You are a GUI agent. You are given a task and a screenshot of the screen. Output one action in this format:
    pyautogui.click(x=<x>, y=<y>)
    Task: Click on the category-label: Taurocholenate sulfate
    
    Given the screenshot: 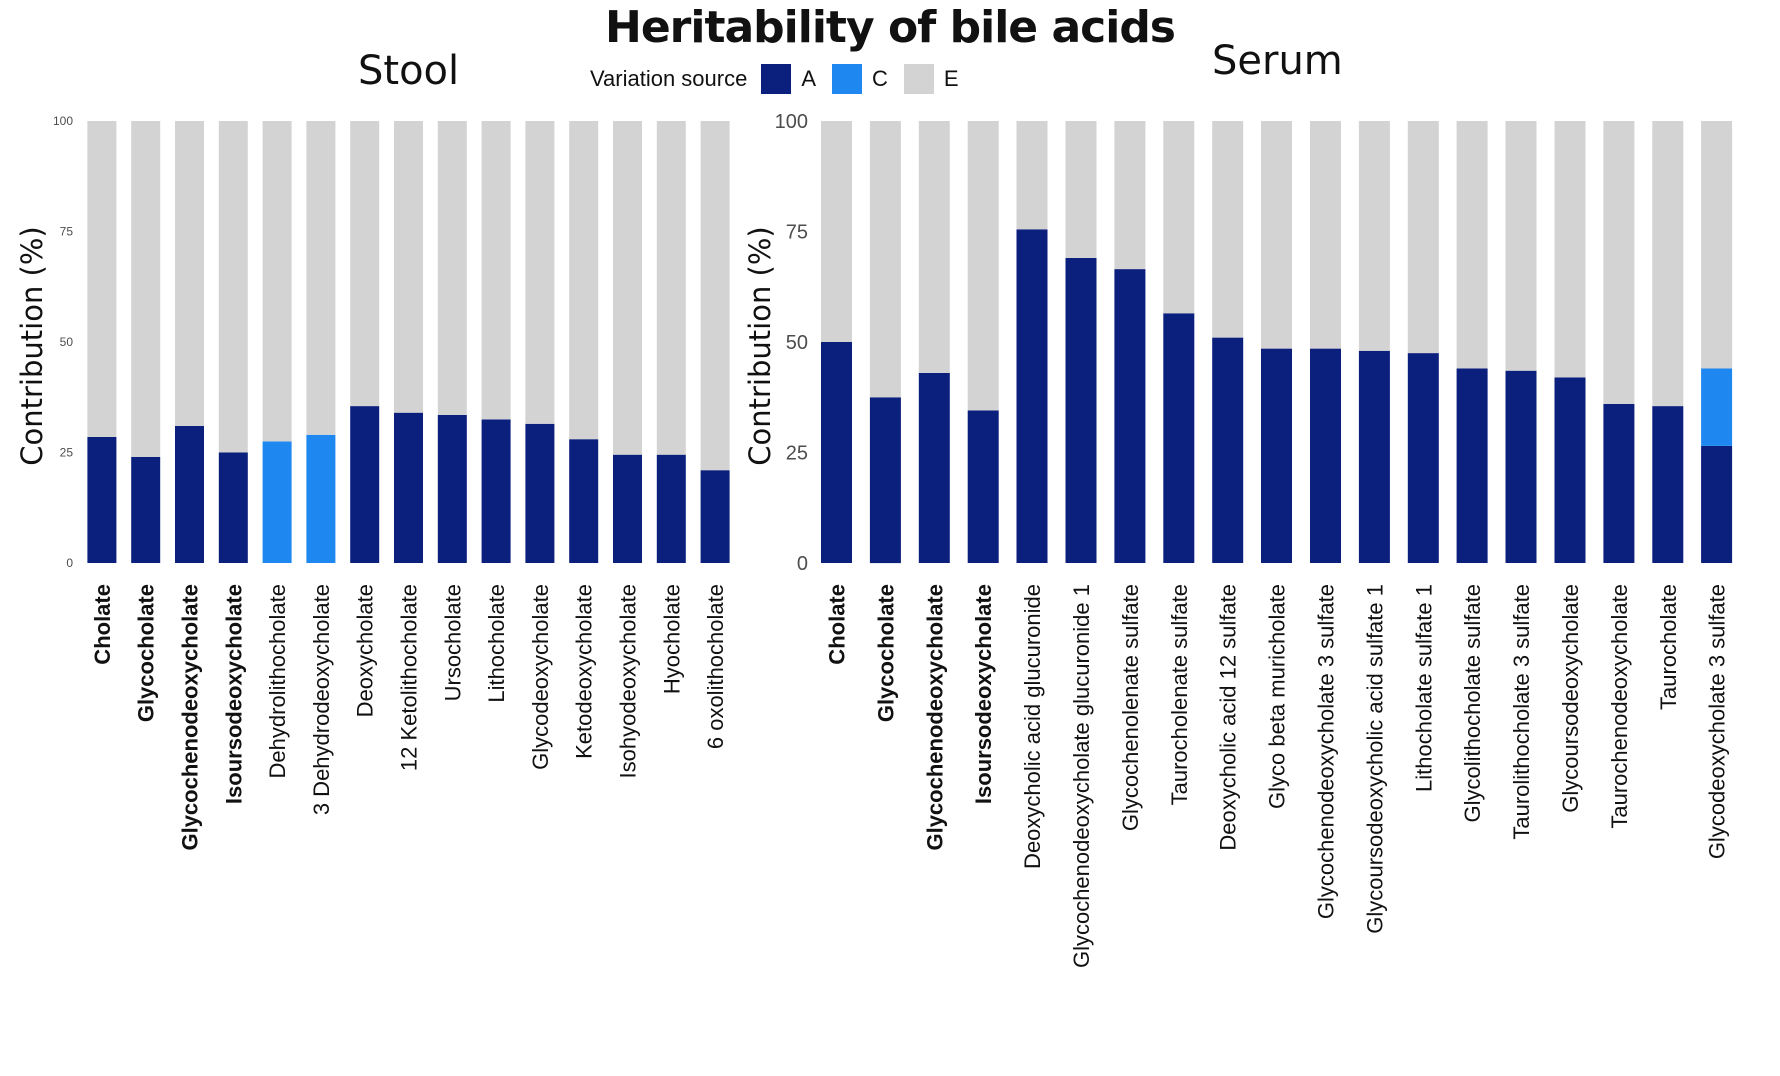 What is the action you would take?
    pyautogui.click(x=1179, y=694)
    